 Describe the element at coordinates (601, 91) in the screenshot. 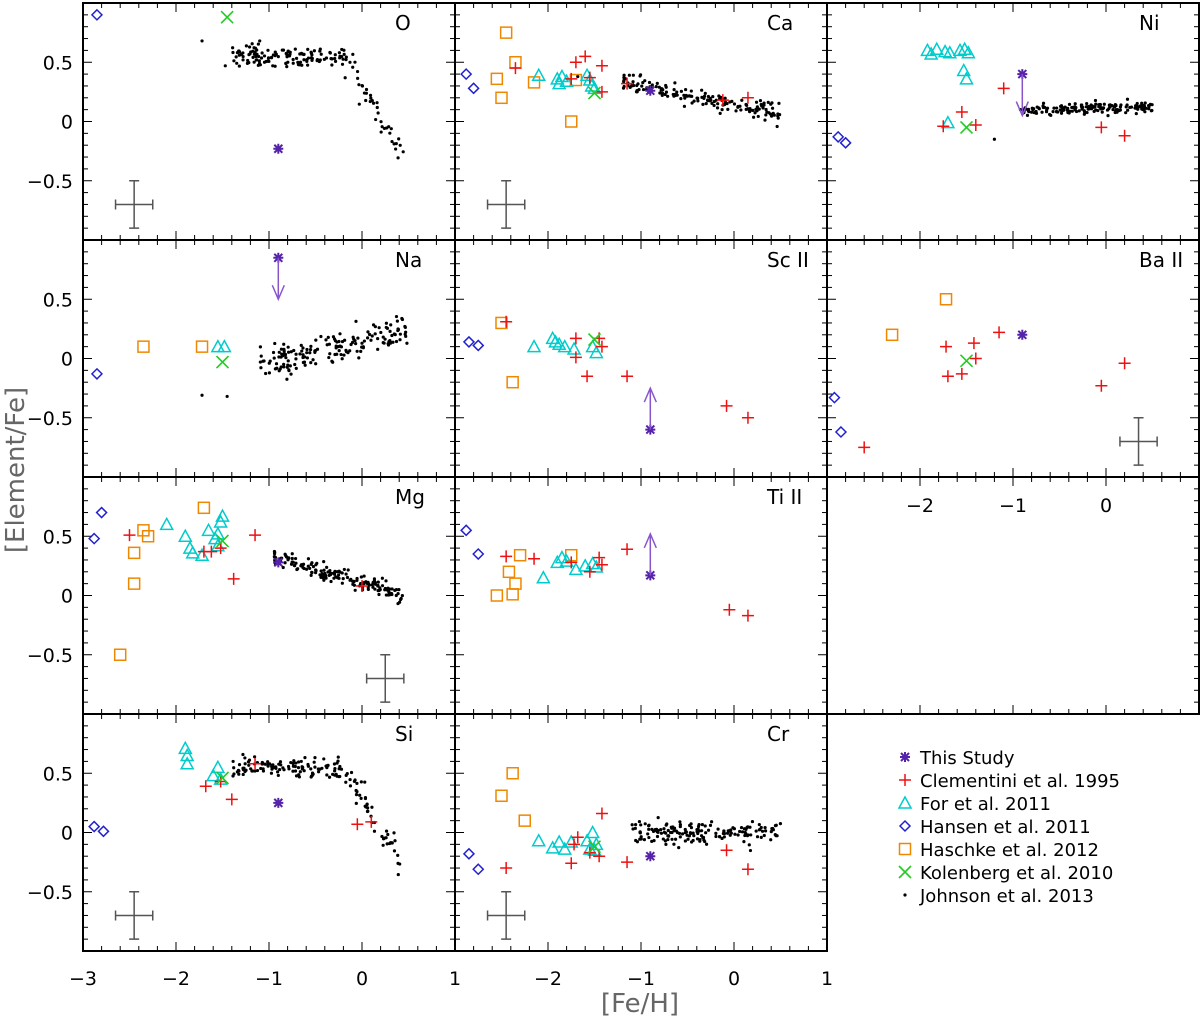

I see `clementini-point-Ca-6-shape` at that location.